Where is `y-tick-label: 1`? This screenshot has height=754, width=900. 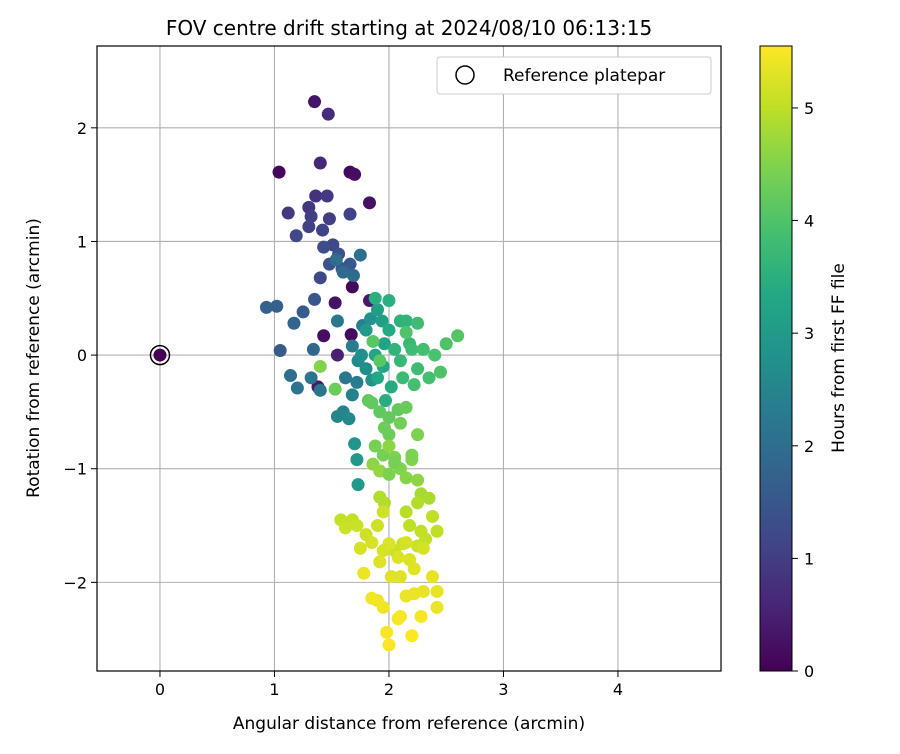
y-tick-label: 1 is located at coordinates (82, 241).